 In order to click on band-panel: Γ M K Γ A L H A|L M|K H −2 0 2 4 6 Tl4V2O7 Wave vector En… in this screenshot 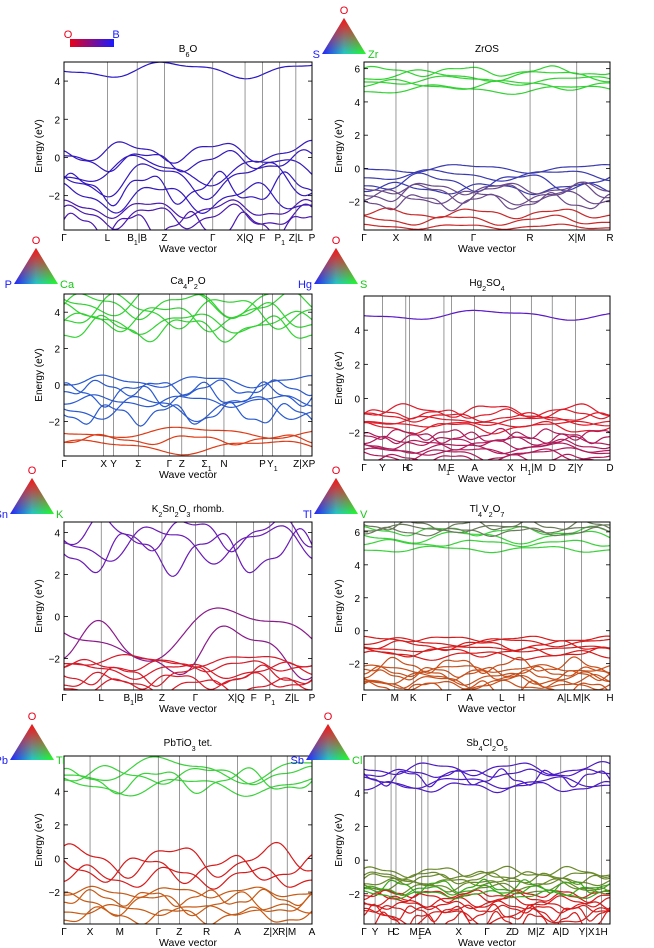, I will do `click(458, 590)`.